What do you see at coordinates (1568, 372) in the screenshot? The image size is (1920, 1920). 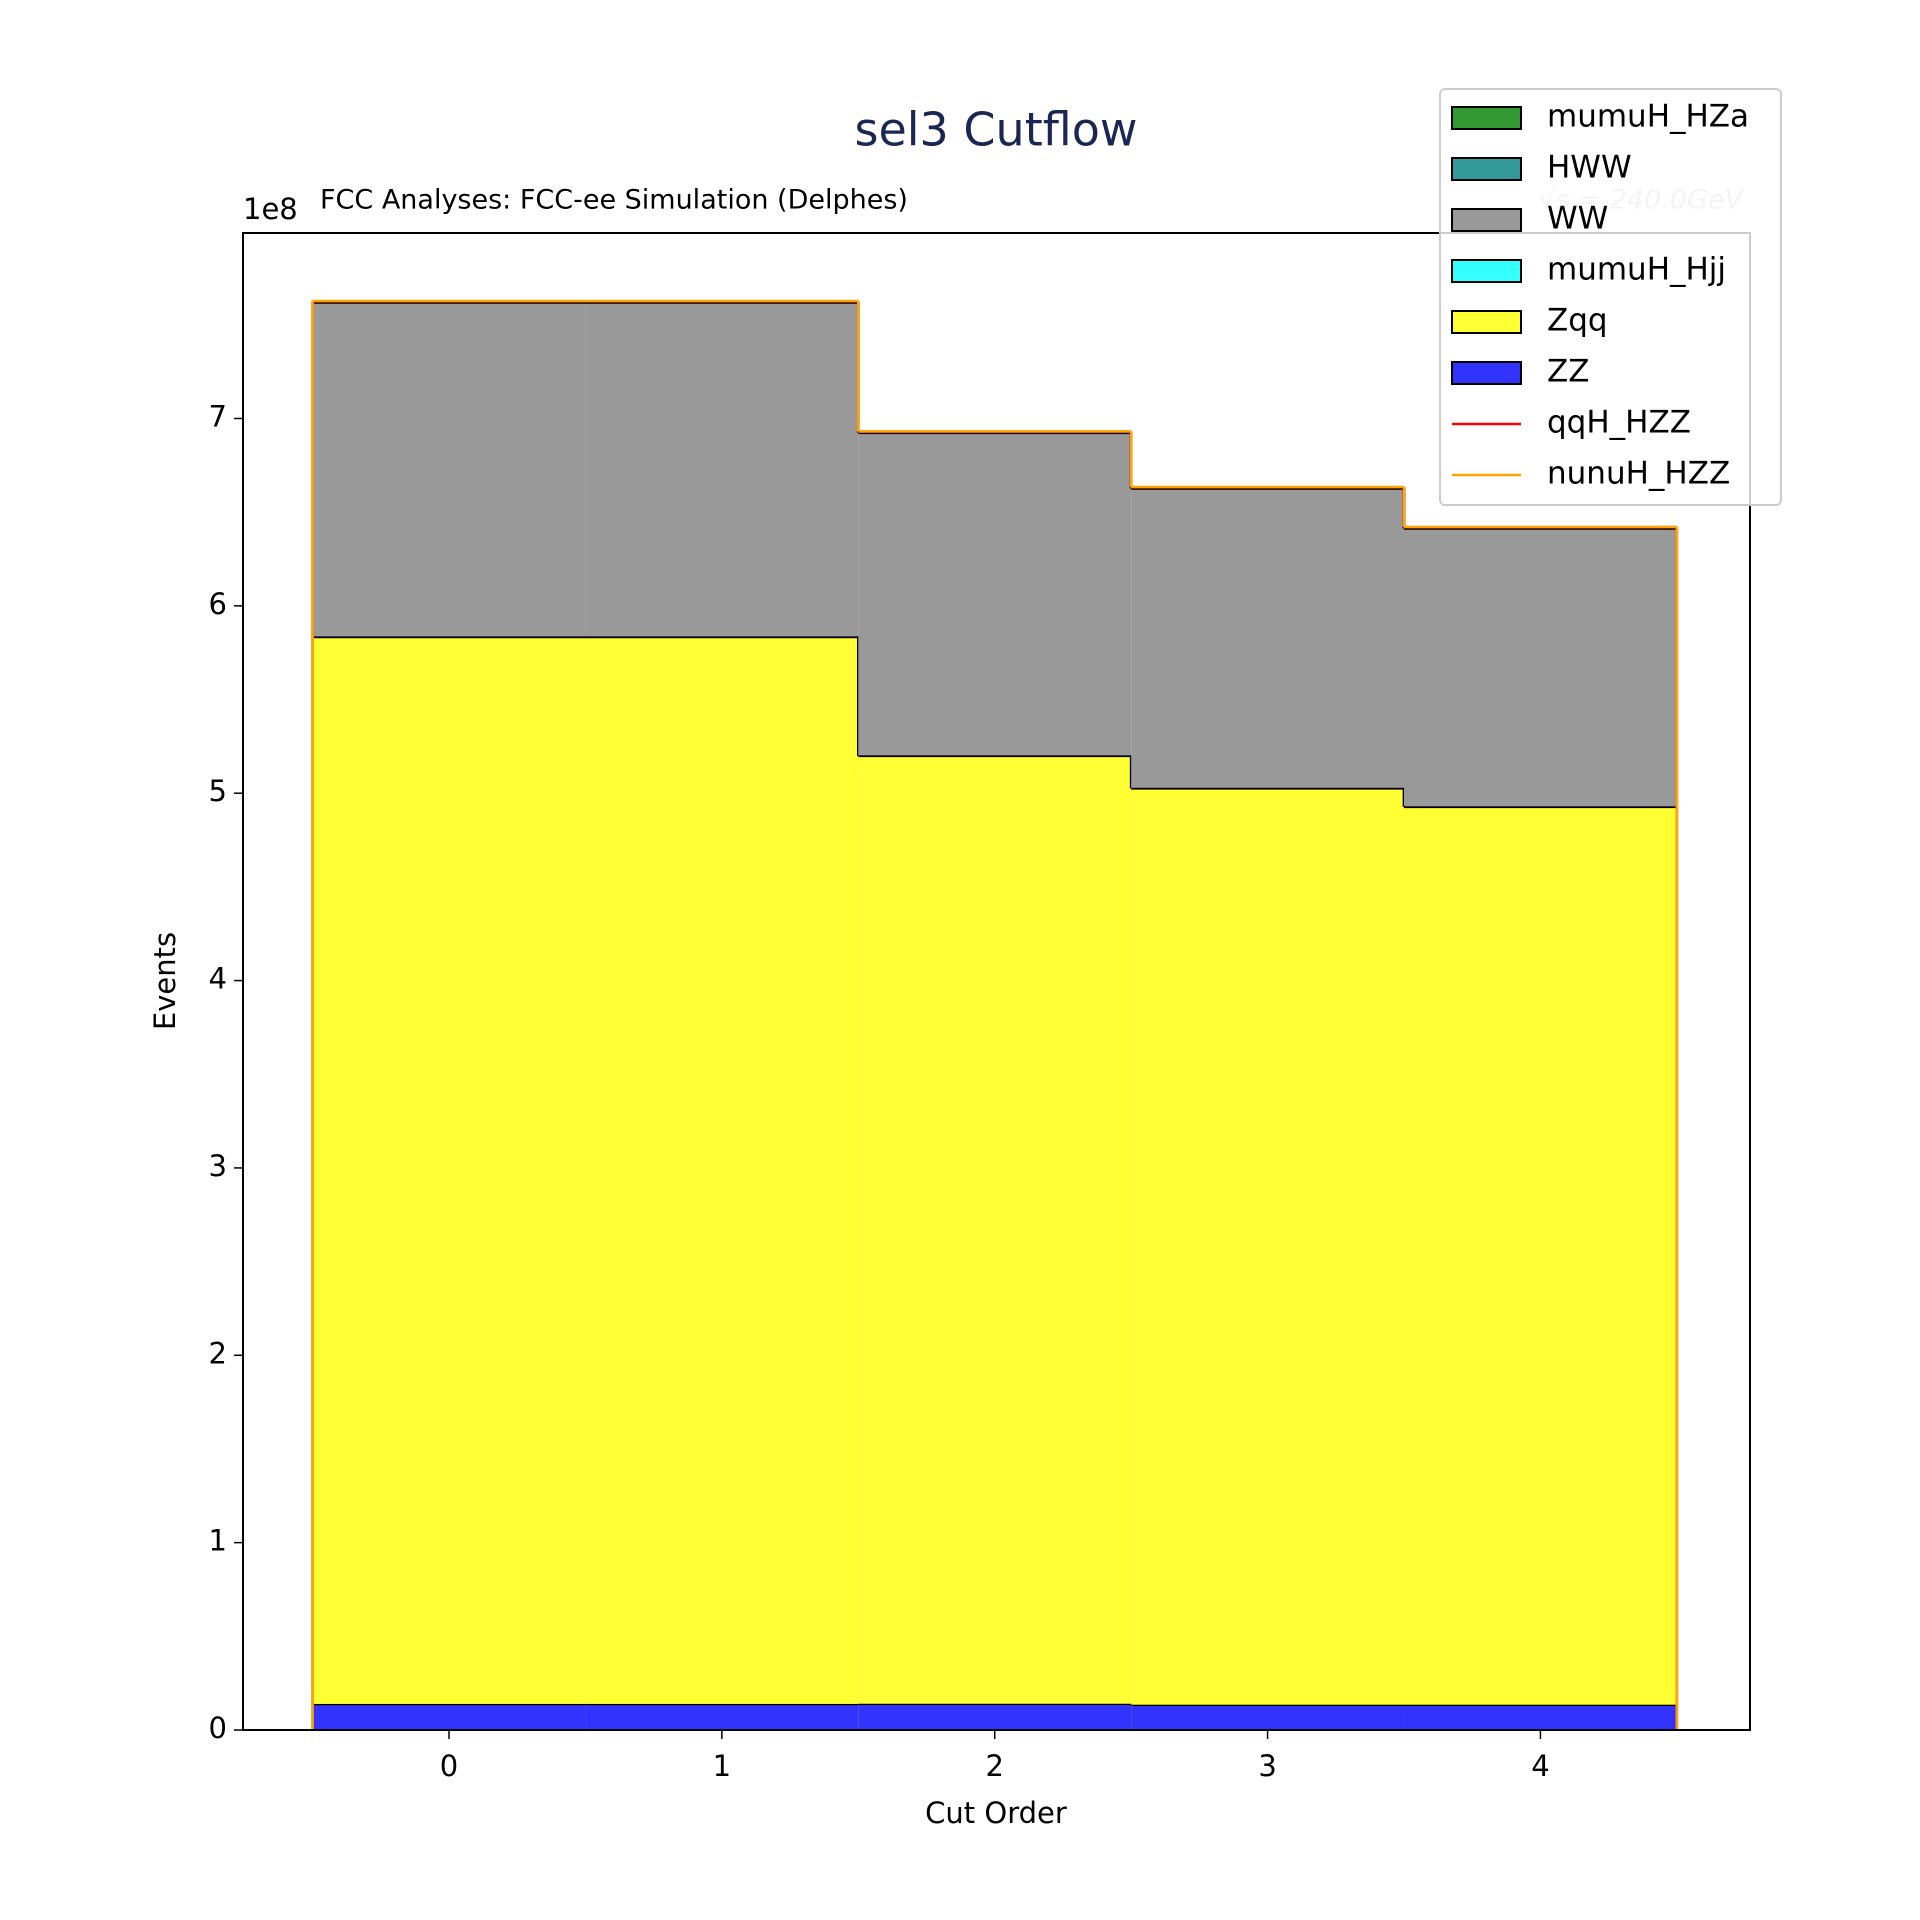 I see `legend-label: ZZ` at bounding box center [1568, 372].